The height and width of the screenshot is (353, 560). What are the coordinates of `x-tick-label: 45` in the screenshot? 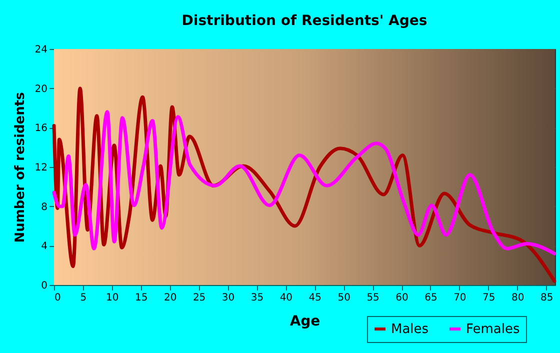 It's located at (315, 298).